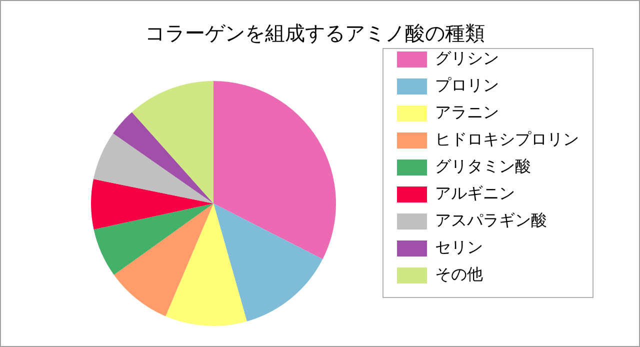 The image size is (640, 347). Describe the element at coordinates (467, 112) in the screenshot. I see `legend-label: アラニン` at that location.